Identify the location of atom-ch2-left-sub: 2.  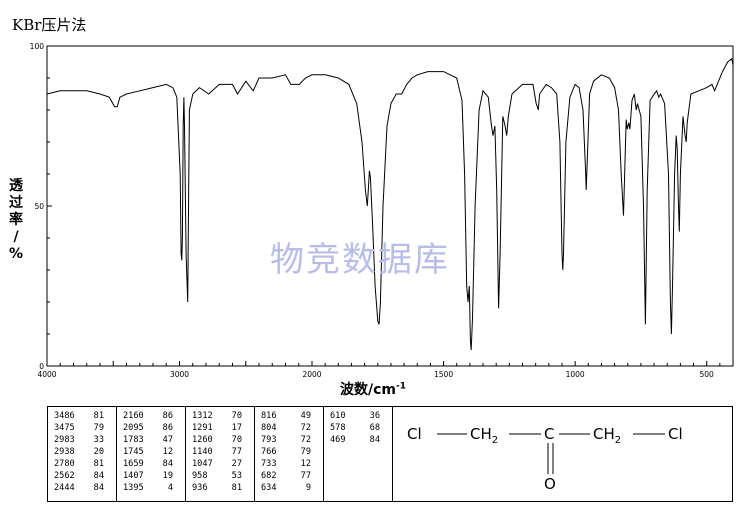
(495, 440).